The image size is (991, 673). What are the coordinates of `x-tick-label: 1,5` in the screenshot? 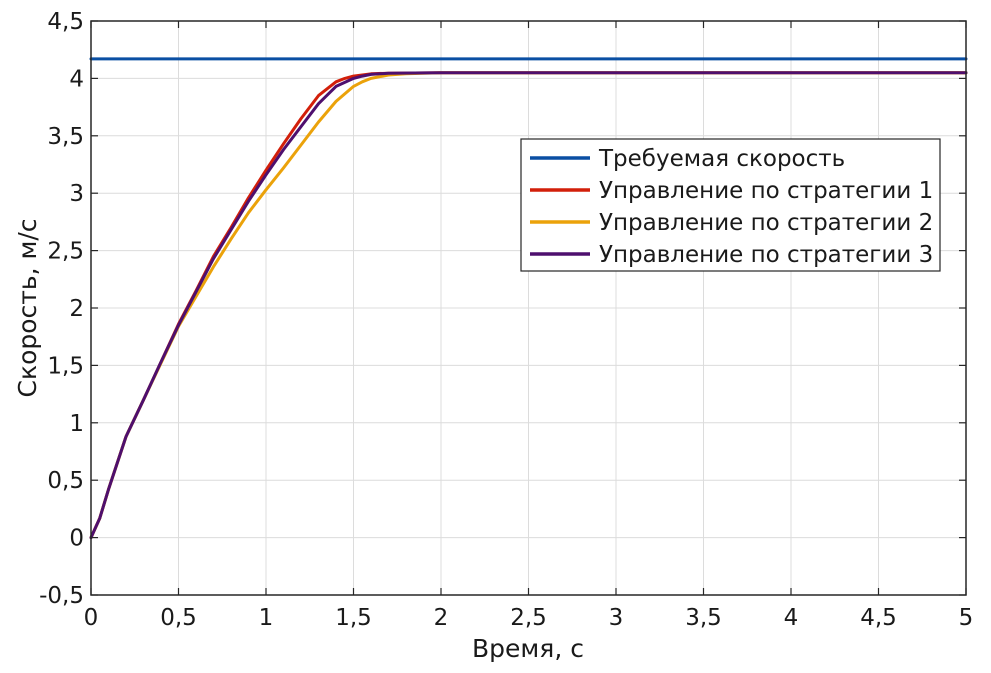 It's located at (353, 618).